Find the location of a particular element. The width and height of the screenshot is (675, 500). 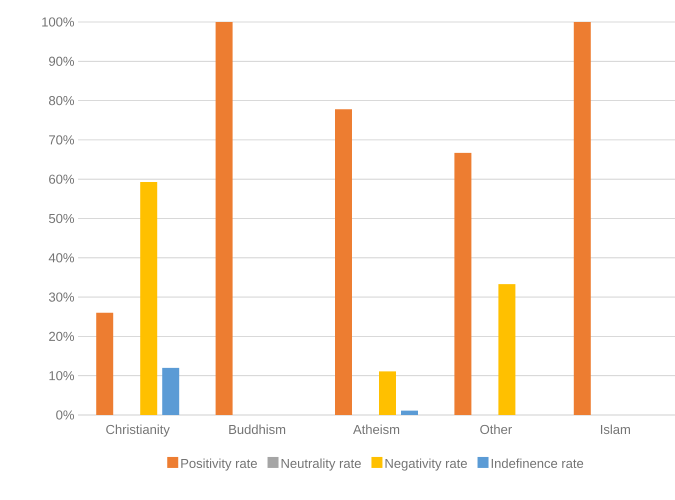

y-tick-label: 20% is located at coordinates (61, 336).